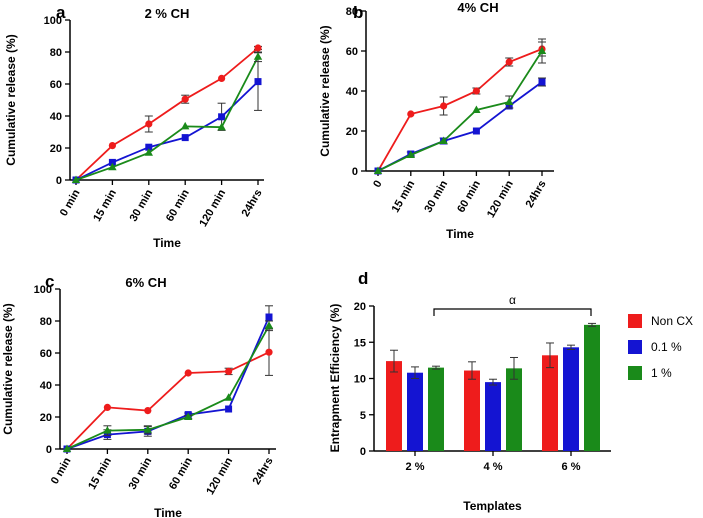  Describe the element at coordinates (404, 196) in the screenshot. I see `panel-b-x-tick-label: 15 min` at that location.